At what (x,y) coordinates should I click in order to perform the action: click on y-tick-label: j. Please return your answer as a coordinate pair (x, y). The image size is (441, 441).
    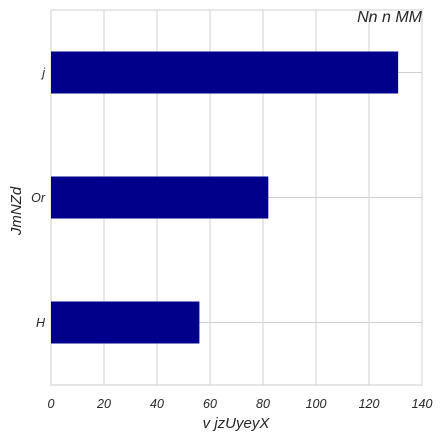
    Looking at the image, I should click on (43, 73).